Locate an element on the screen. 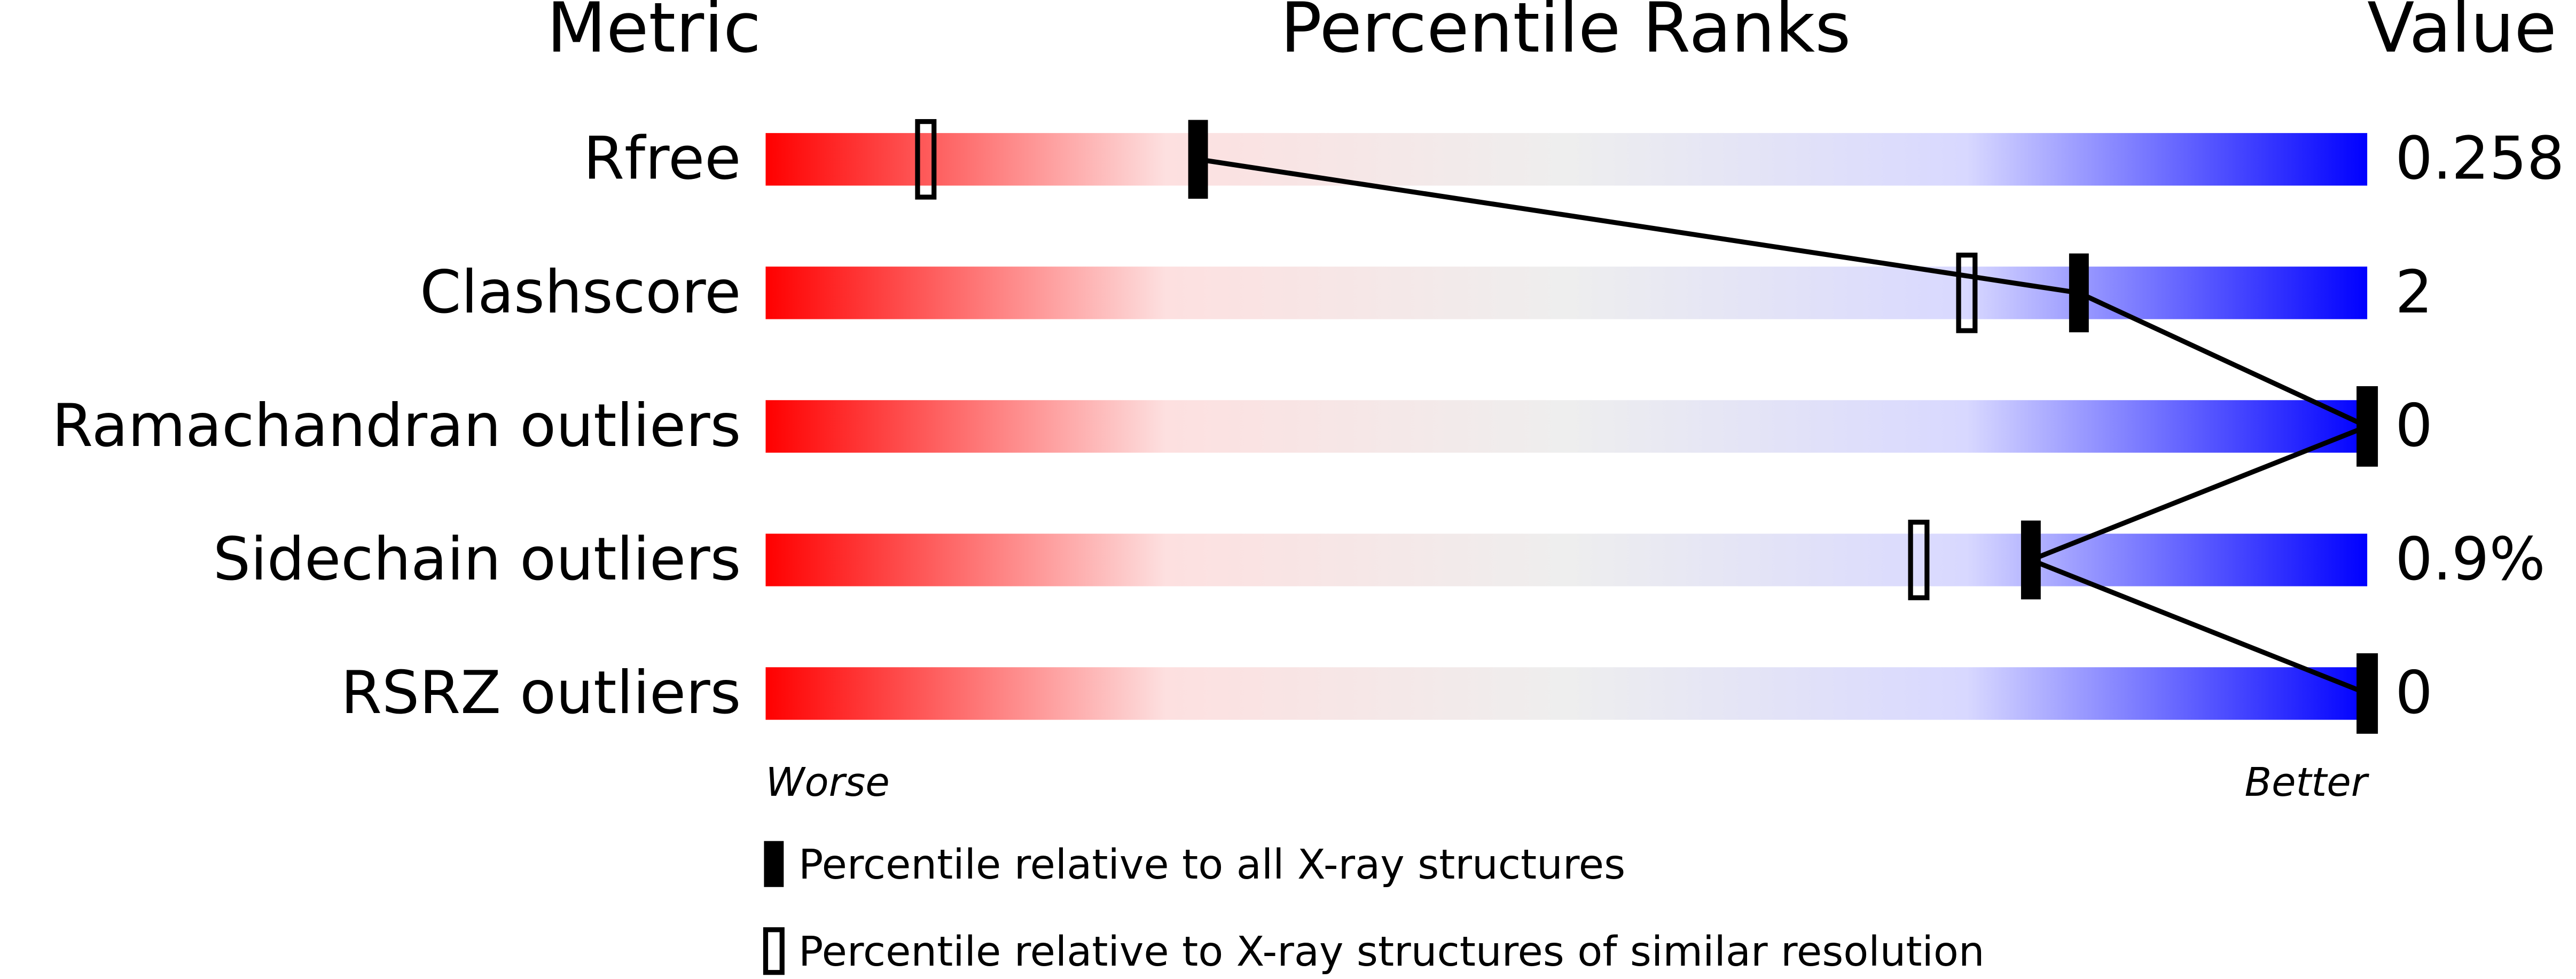  metric-label: RSRZ outliers is located at coordinates (541, 693).